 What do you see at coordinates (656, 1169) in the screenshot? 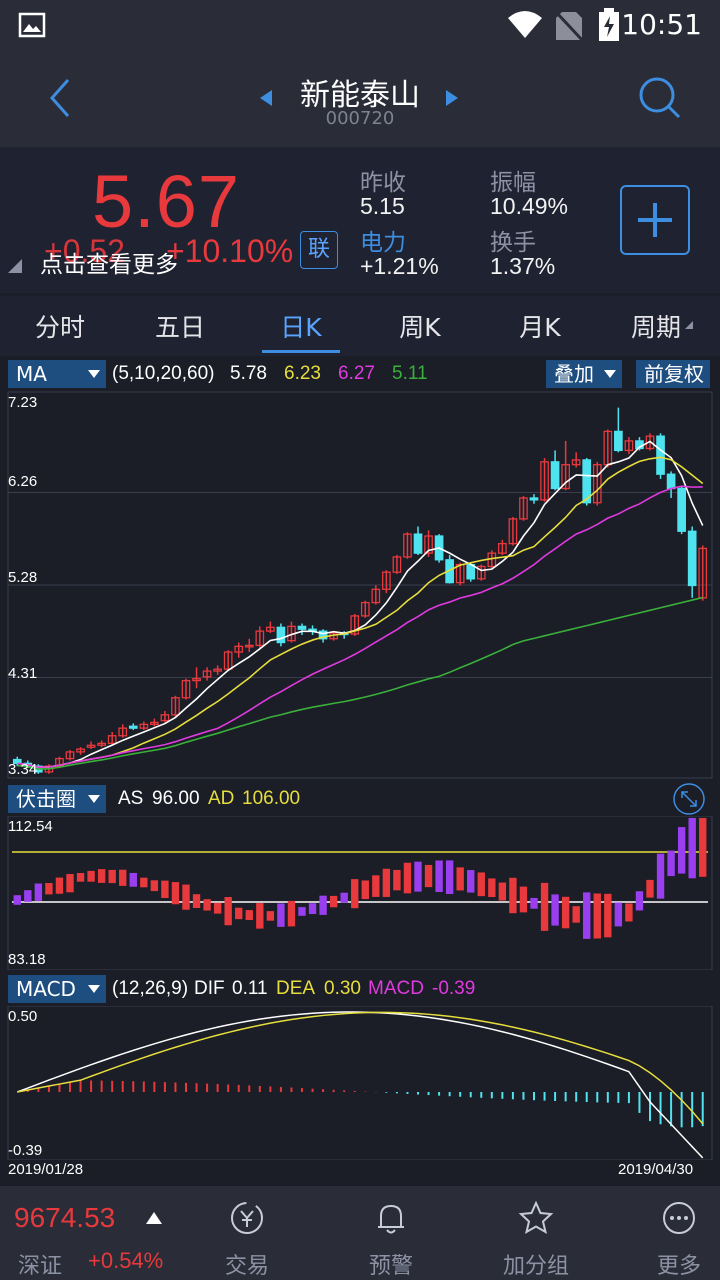
I see `date-end: 2019/04/30` at bounding box center [656, 1169].